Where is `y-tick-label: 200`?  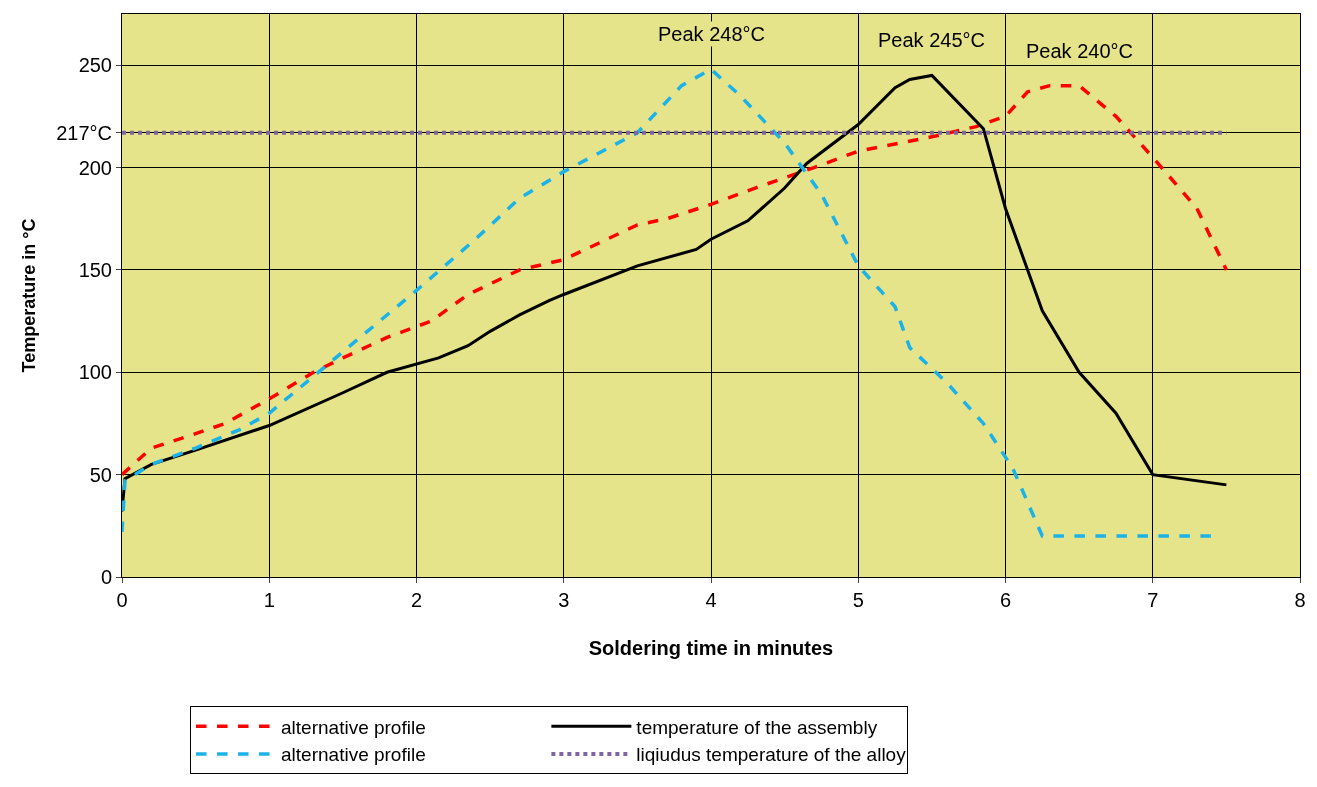 y-tick-label: 200 is located at coordinates (95, 167).